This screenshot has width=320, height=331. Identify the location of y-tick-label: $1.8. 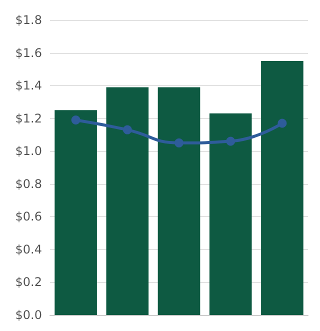
(28, 20).